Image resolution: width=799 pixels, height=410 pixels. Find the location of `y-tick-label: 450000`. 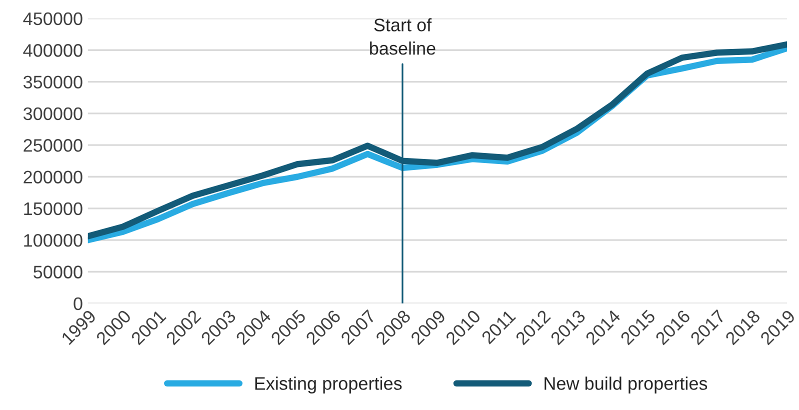

y-tick-label: 450000 is located at coordinates (52, 19).